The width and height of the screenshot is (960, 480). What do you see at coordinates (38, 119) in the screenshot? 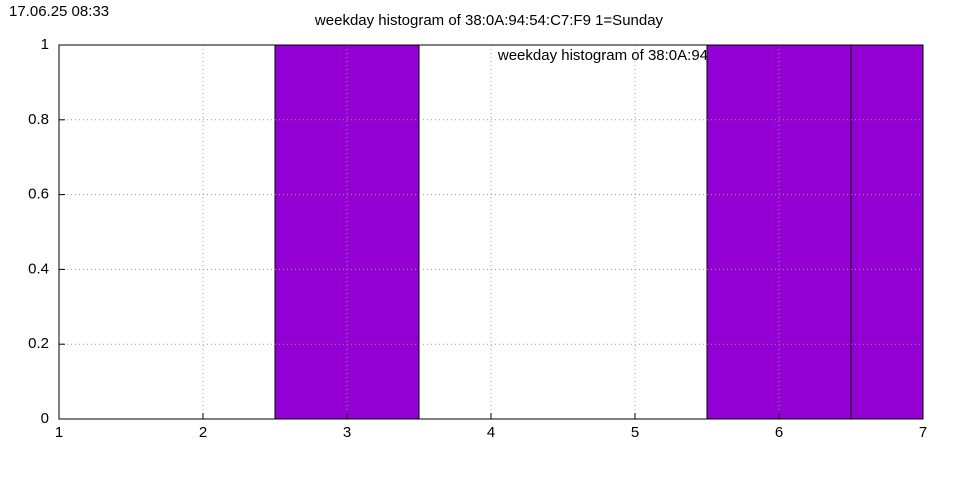
I see `y-tick-label: 0.8` at bounding box center [38, 119].